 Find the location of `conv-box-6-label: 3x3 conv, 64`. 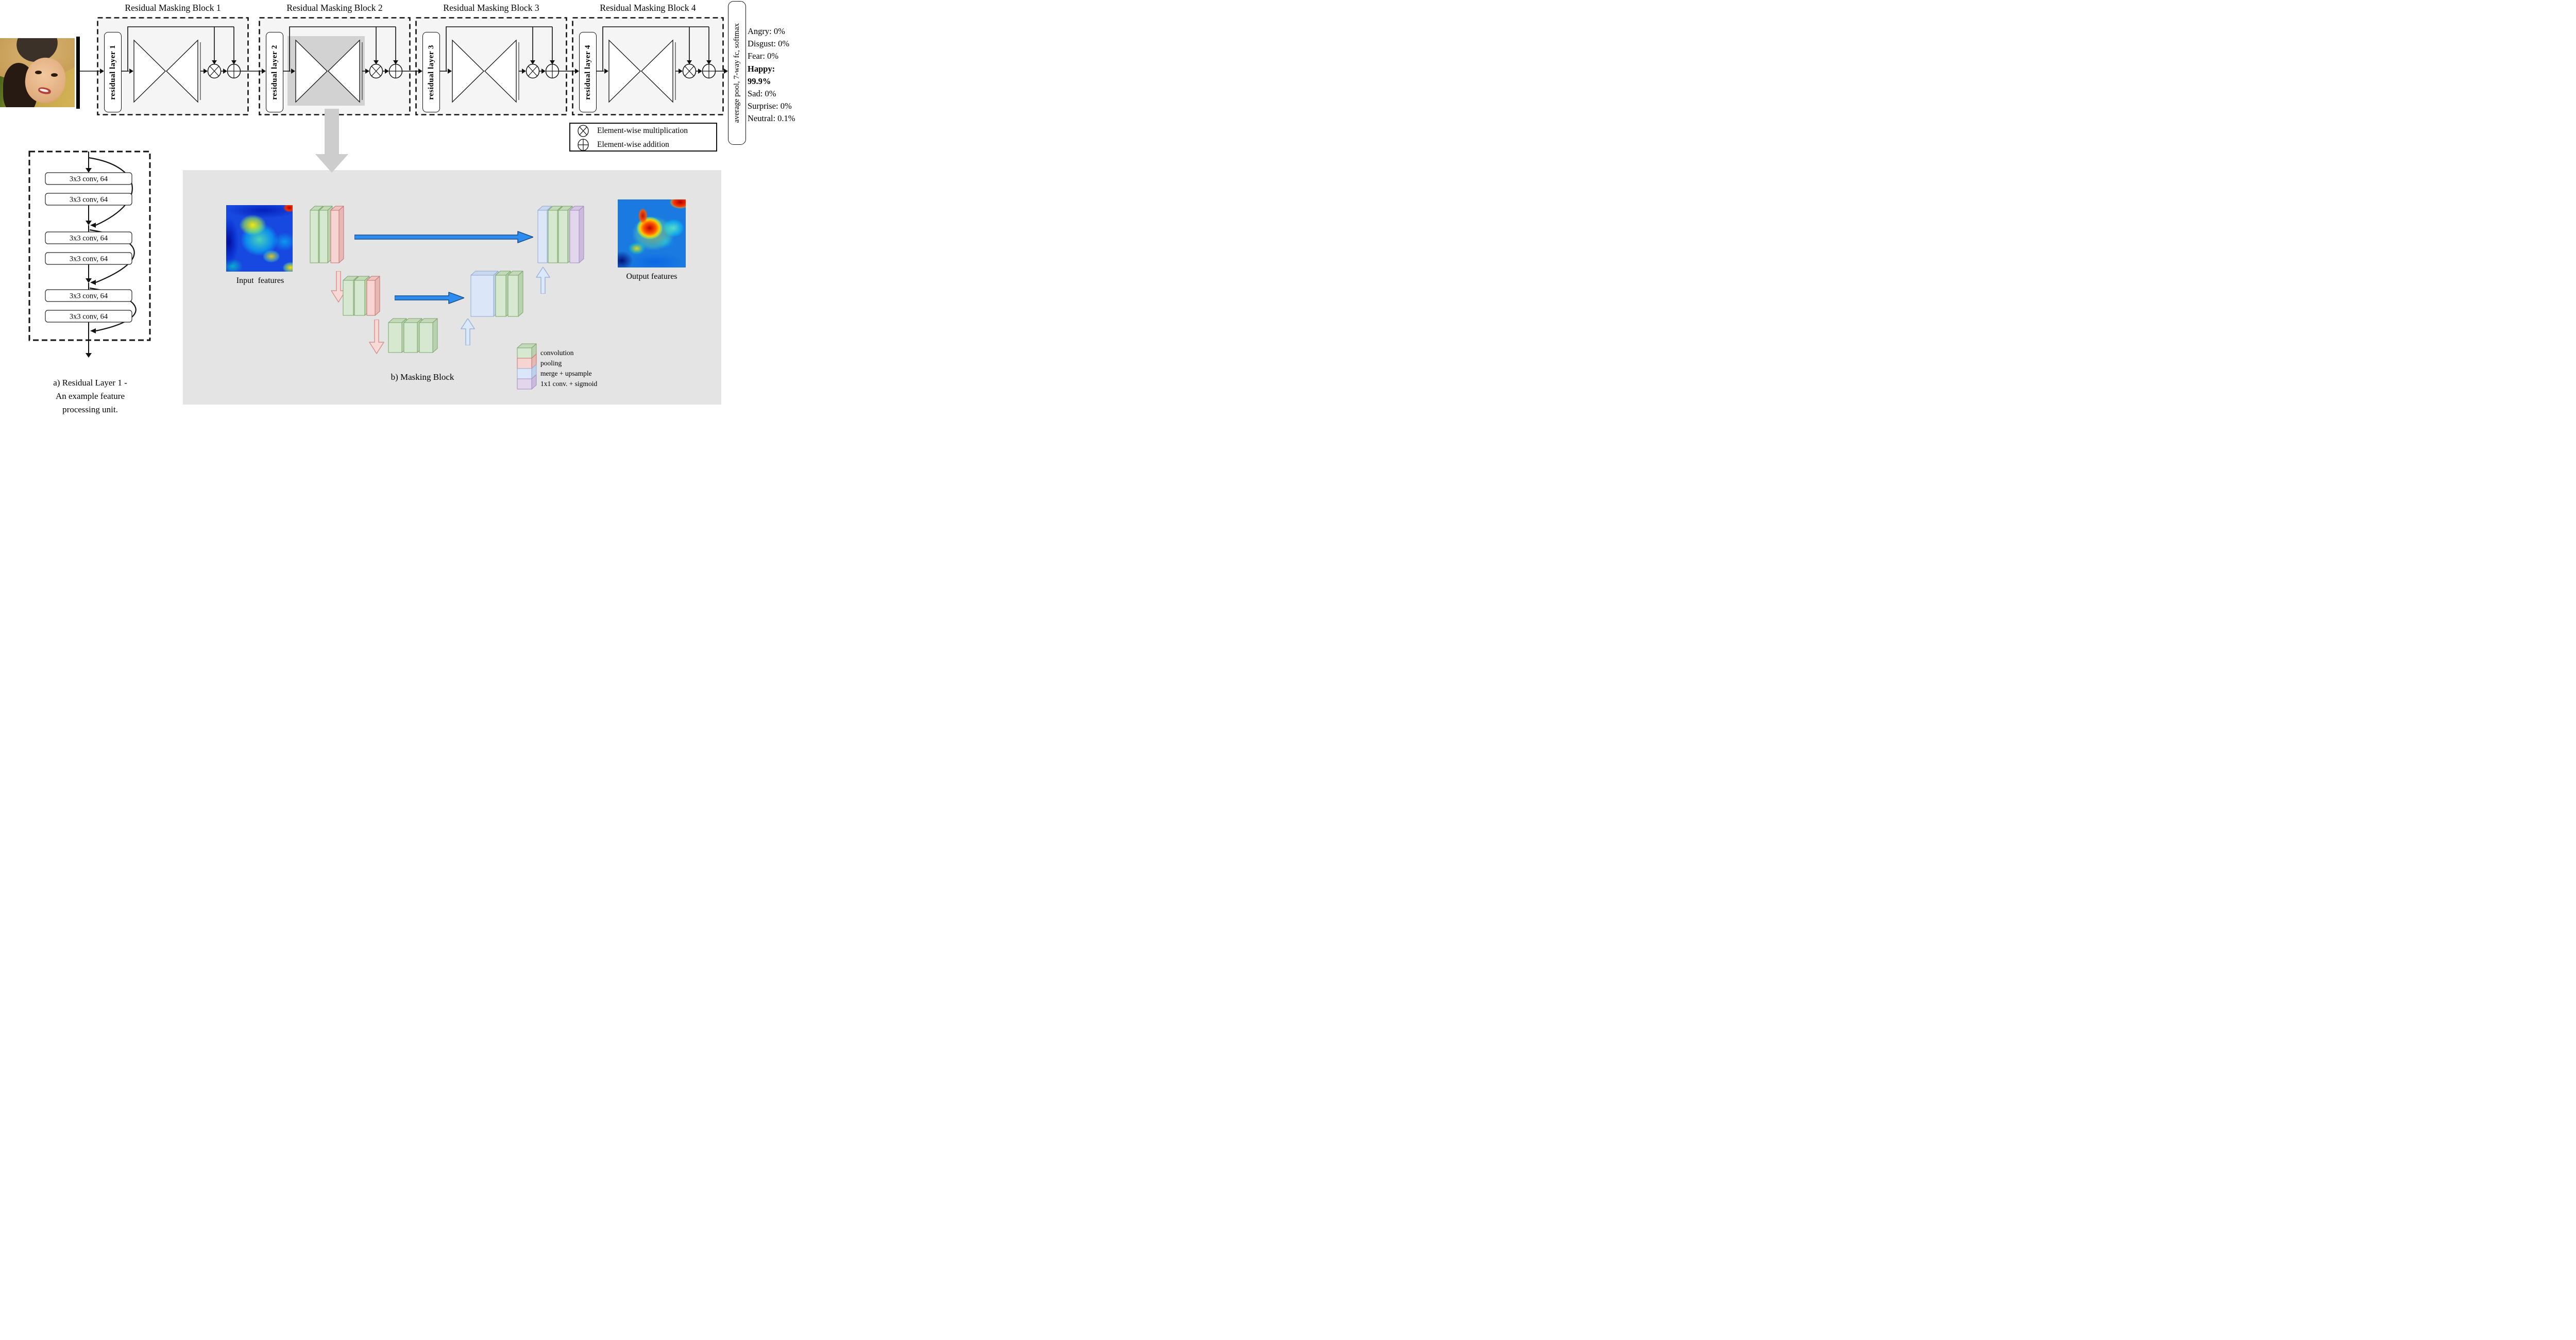

conv-box-6-label: 3x3 conv, 64 is located at coordinates (89, 317).